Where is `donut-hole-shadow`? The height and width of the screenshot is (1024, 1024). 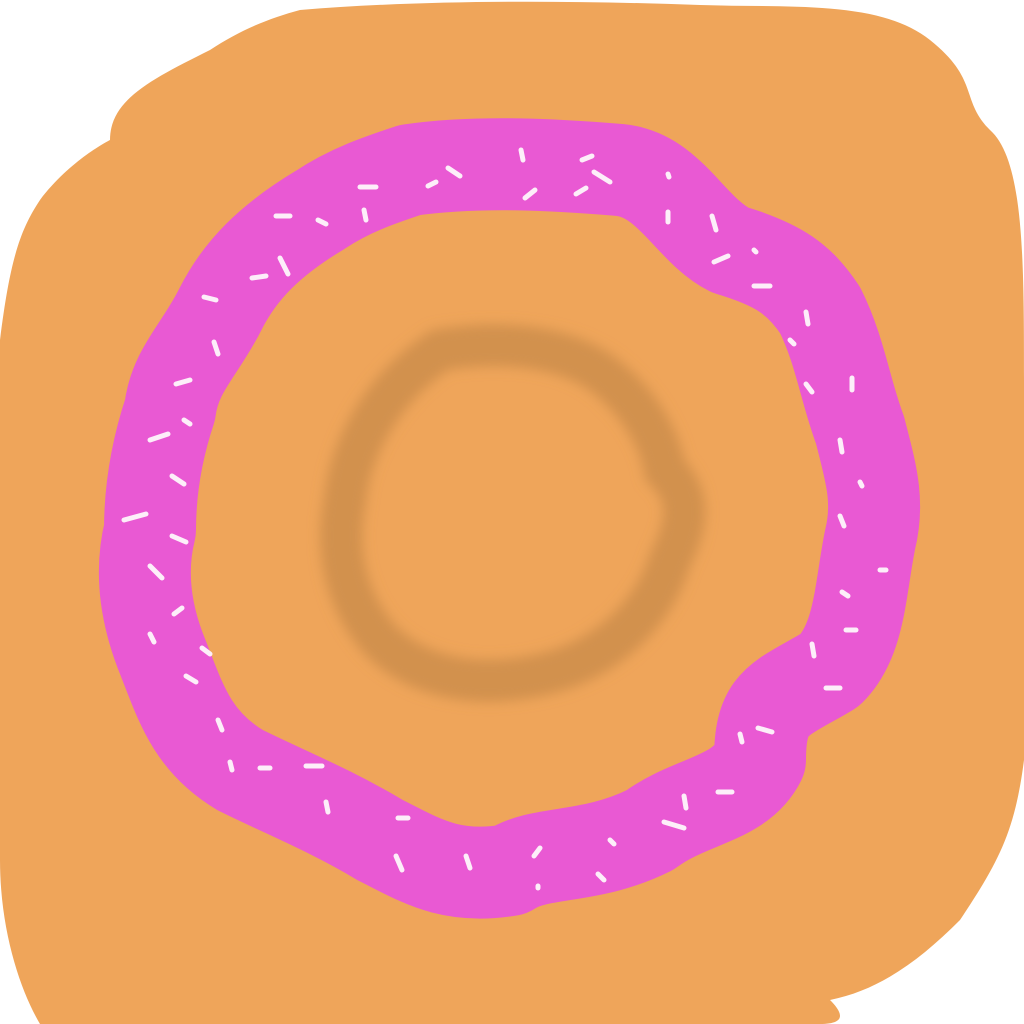
donut-hole-shadow is located at coordinates (513, 513).